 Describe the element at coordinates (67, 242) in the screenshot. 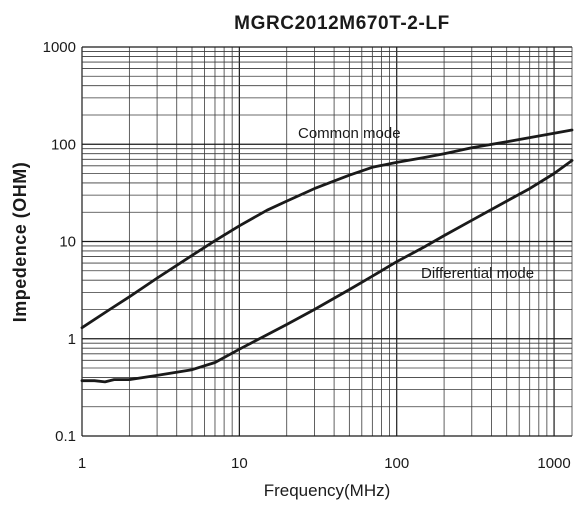

I see `y-tick-label: 10` at that location.